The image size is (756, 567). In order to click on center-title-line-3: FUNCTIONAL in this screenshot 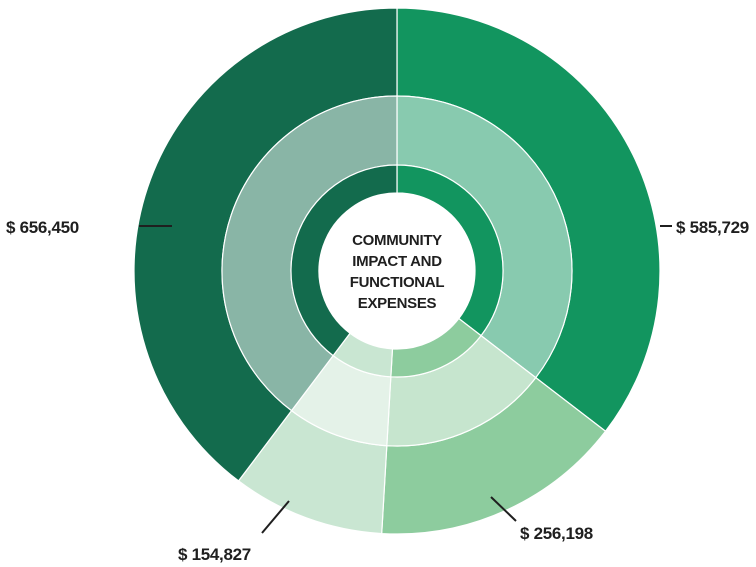, I will do `click(397, 282)`.